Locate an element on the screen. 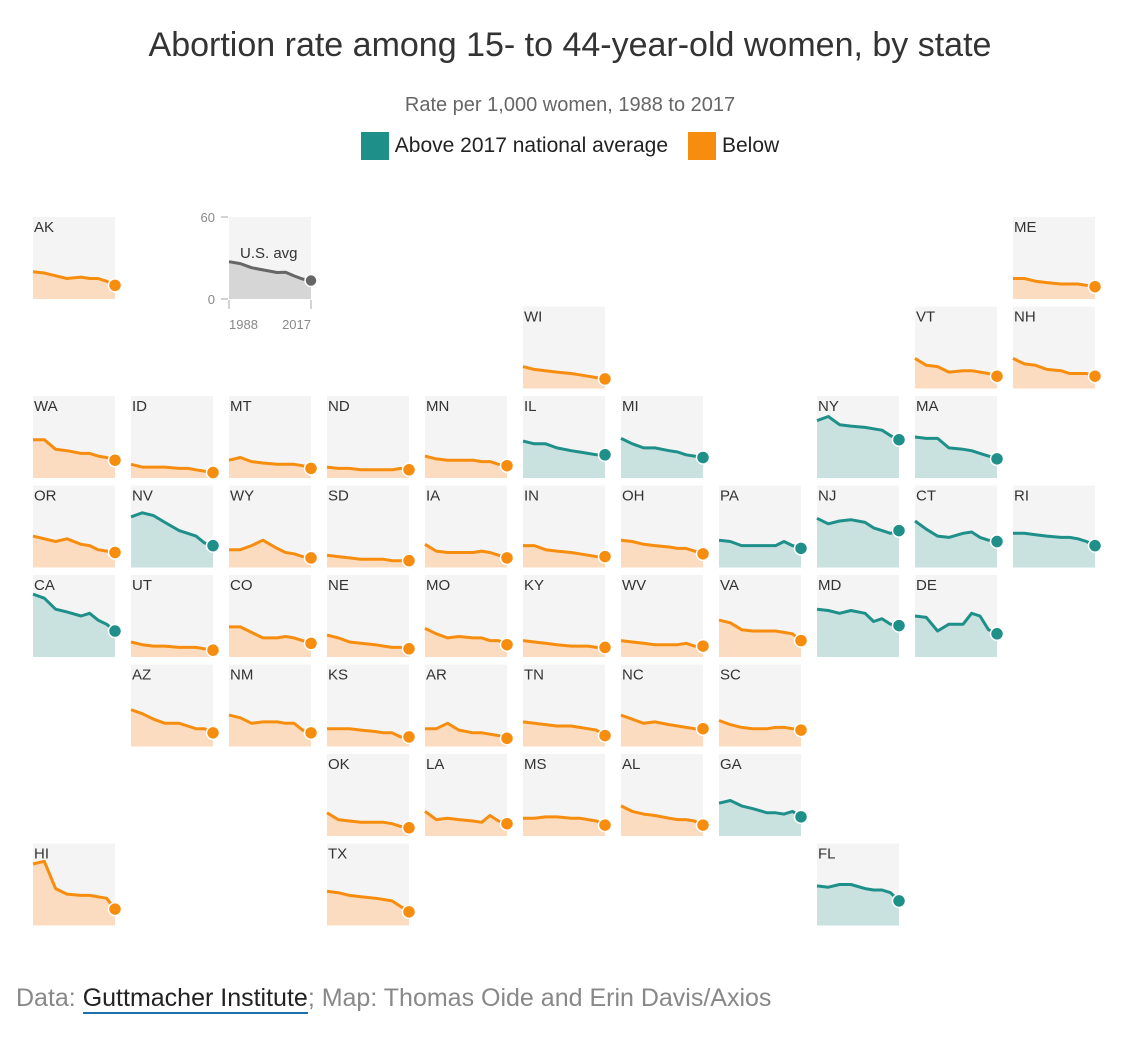 Image resolution: width=1140 pixels, height=1062 pixels. state-mi-endpoint is located at coordinates (703, 457).